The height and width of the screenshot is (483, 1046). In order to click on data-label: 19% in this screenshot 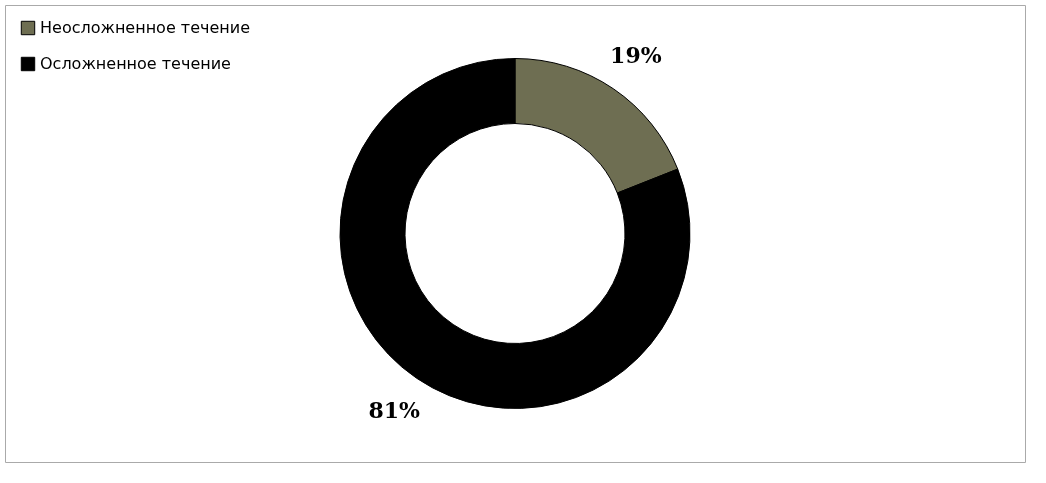, I will do `click(636, 54)`.